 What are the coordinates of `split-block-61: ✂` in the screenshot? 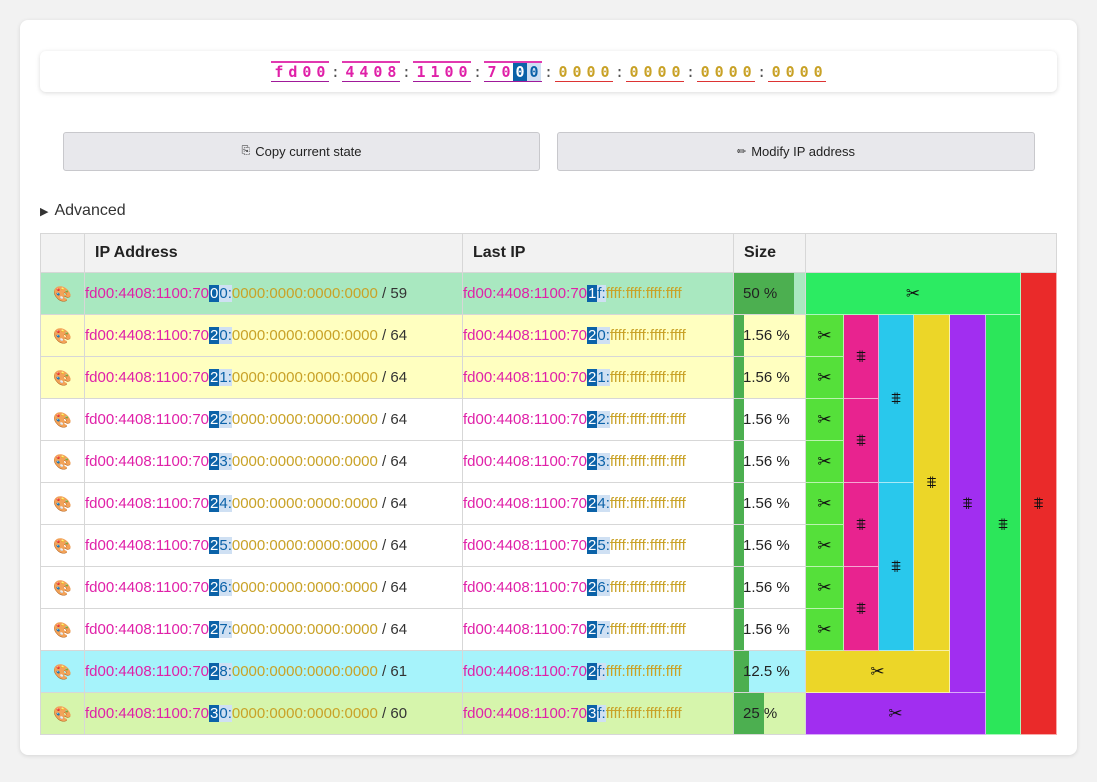 It's located at (878, 672).